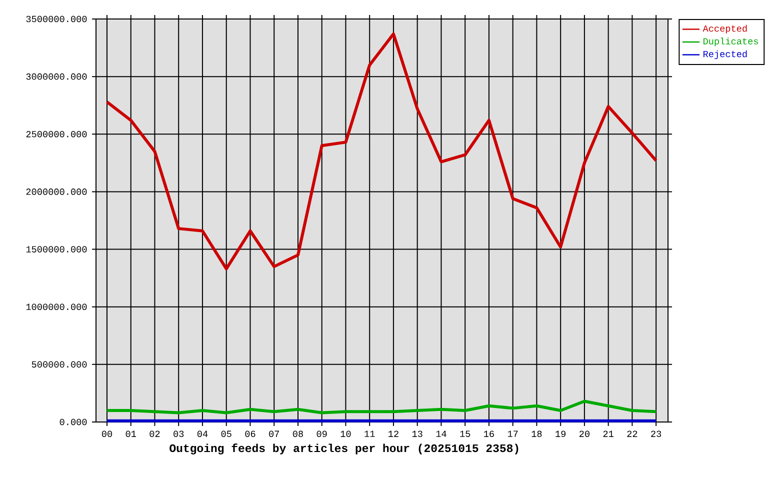  What do you see at coordinates (537, 434) in the screenshot?
I see `x-tick-label: 18` at bounding box center [537, 434].